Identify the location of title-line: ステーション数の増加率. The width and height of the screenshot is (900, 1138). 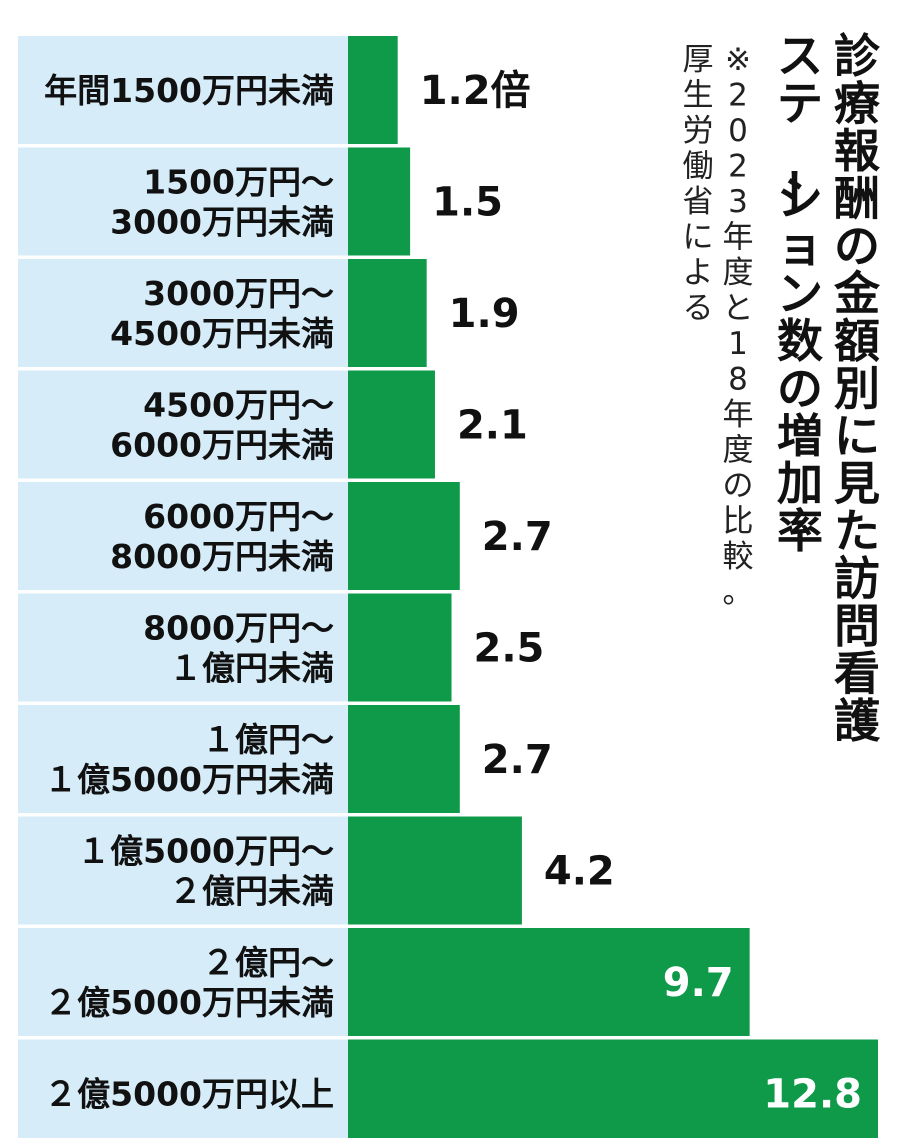
(794, 293).